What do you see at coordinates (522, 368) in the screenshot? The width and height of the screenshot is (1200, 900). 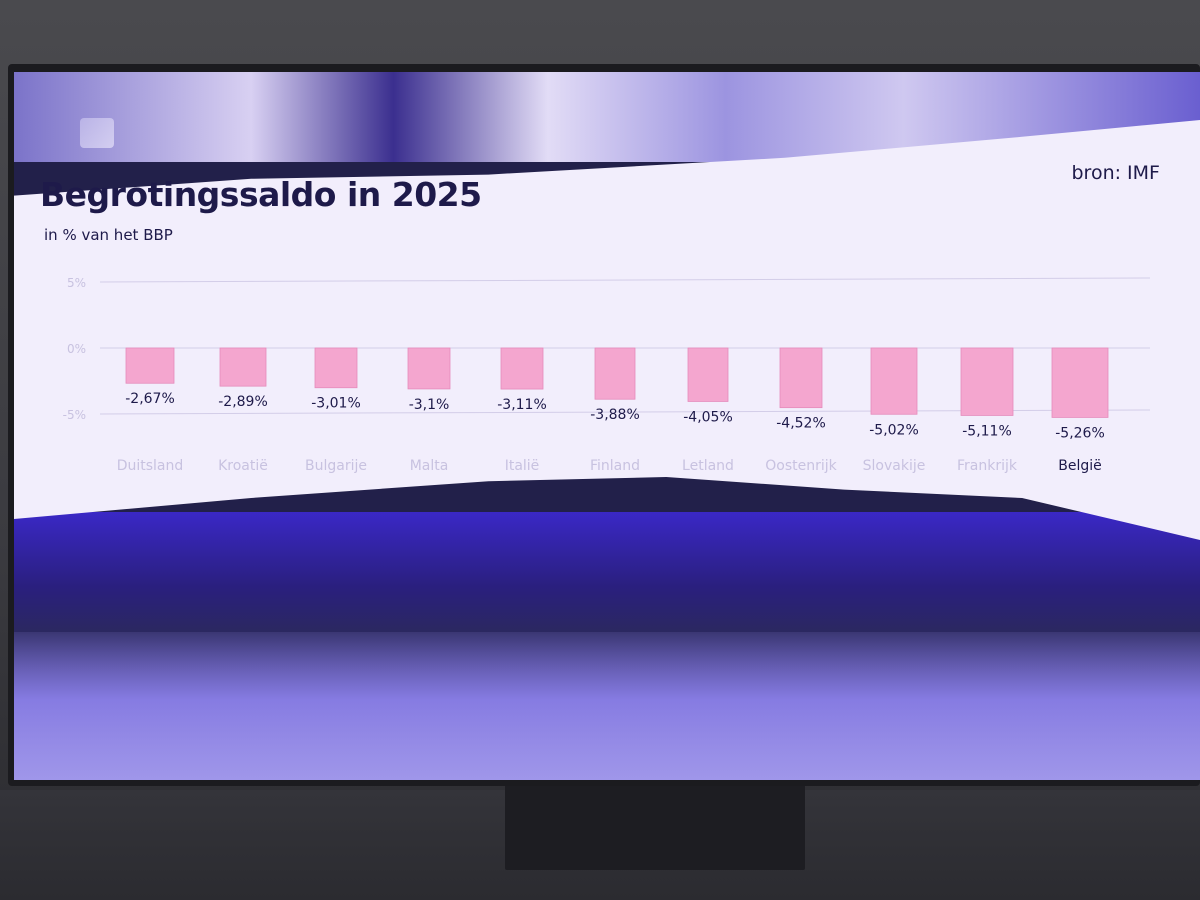 I see `bar-italië` at bounding box center [522, 368].